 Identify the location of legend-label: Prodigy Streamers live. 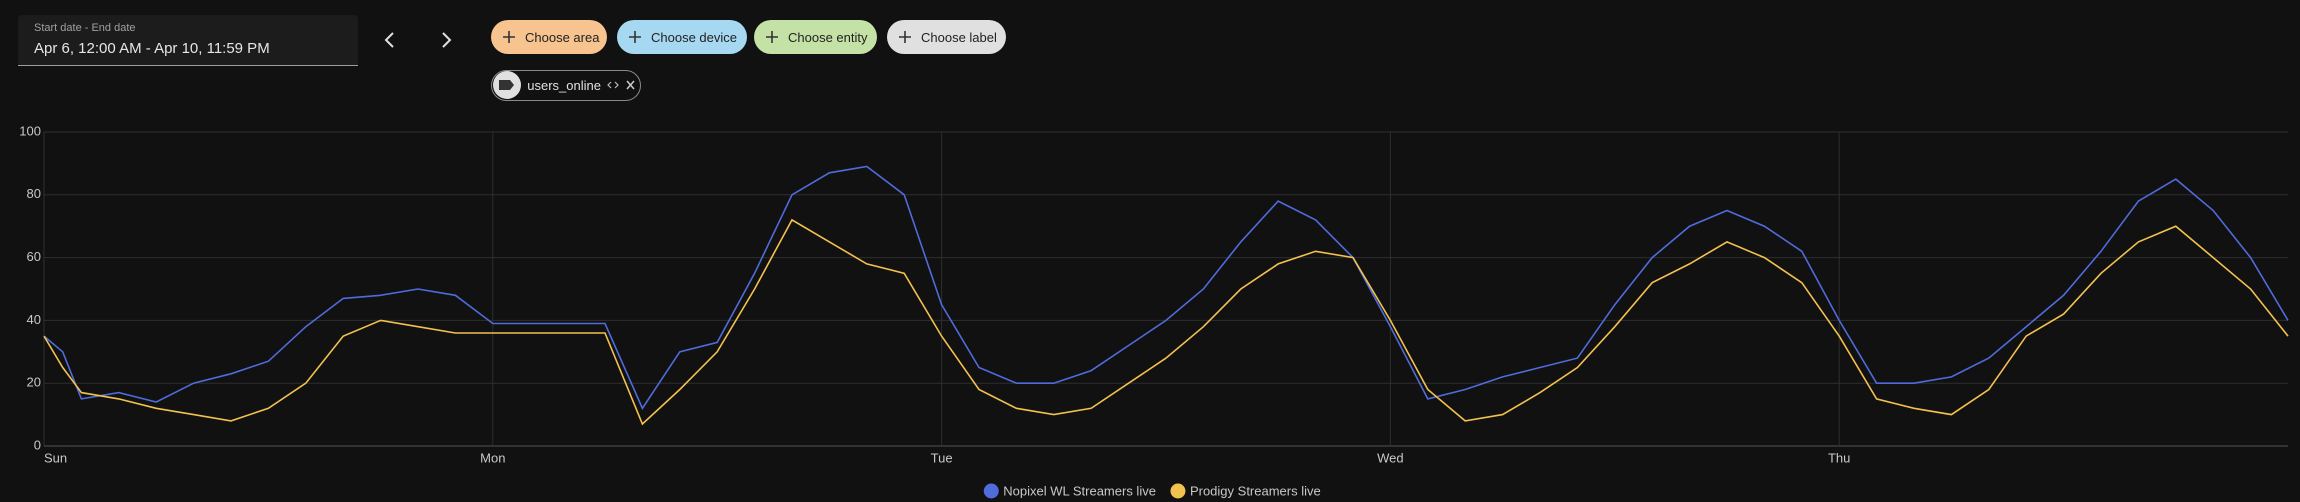
(1255, 490).